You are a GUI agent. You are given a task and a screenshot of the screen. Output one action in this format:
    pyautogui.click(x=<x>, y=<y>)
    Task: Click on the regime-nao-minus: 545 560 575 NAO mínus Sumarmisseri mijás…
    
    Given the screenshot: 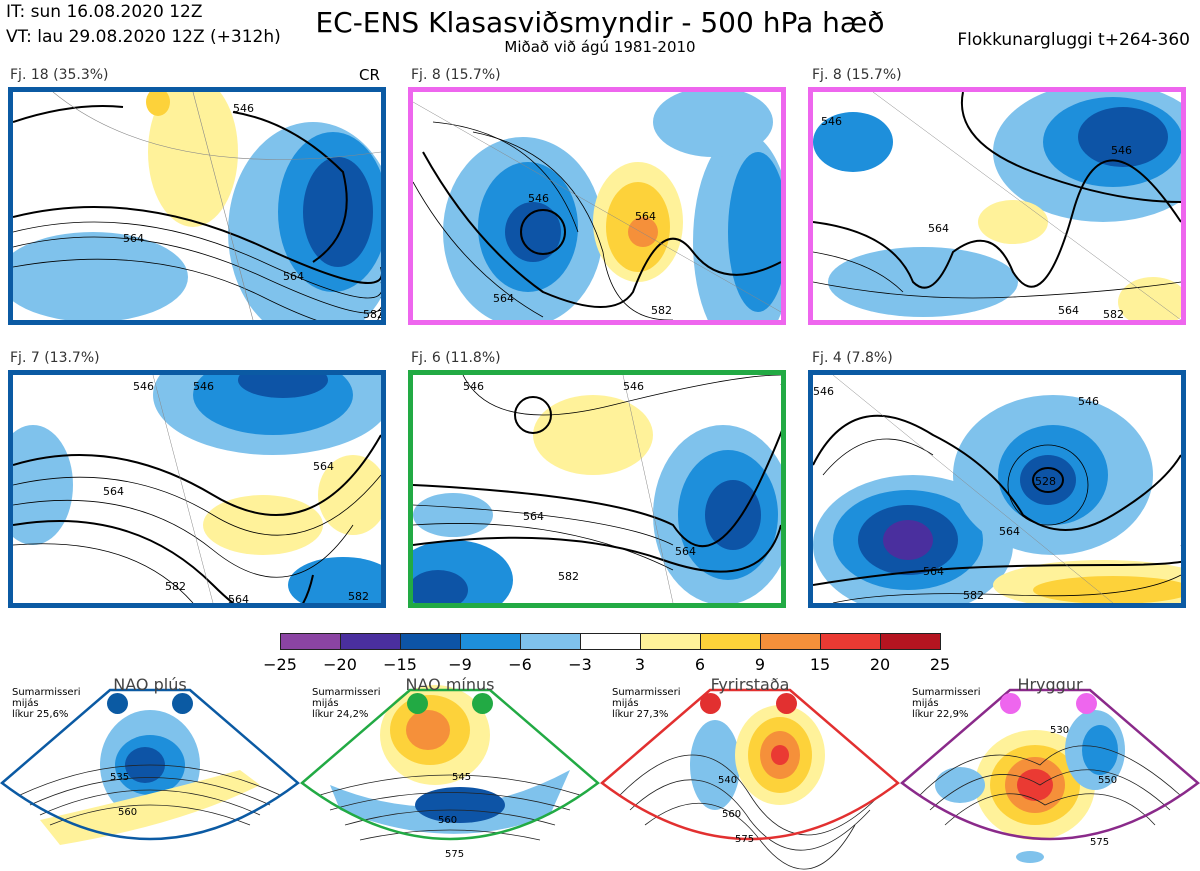 What is the action you would take?
    pyautogui.click(x=450, y=773)
    